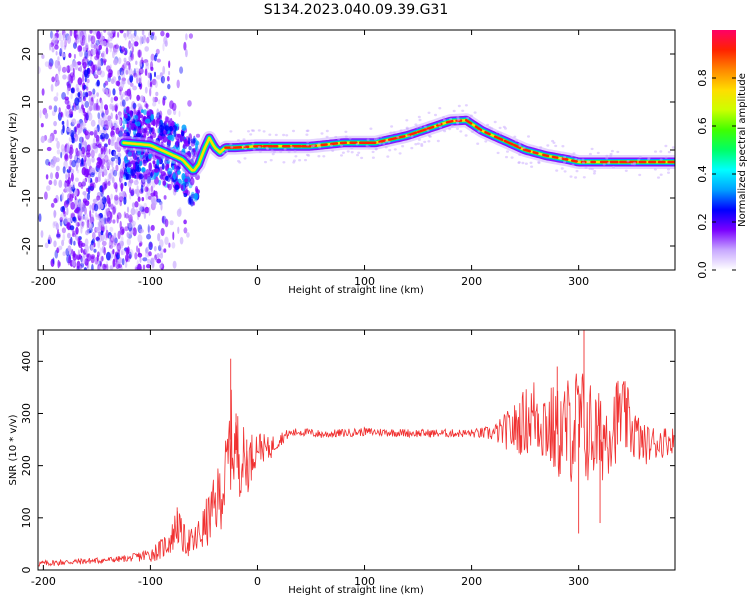 The width and height of the screenshot is (750, 600). I want to click on spectrogram-x-axis-label: Height of straight line (km), so click(356, 290).